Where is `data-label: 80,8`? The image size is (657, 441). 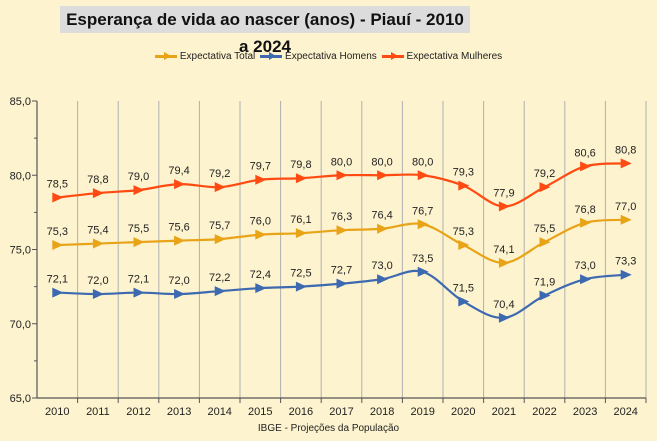 data-label: 80,8 is located at coordinates (625, 150).